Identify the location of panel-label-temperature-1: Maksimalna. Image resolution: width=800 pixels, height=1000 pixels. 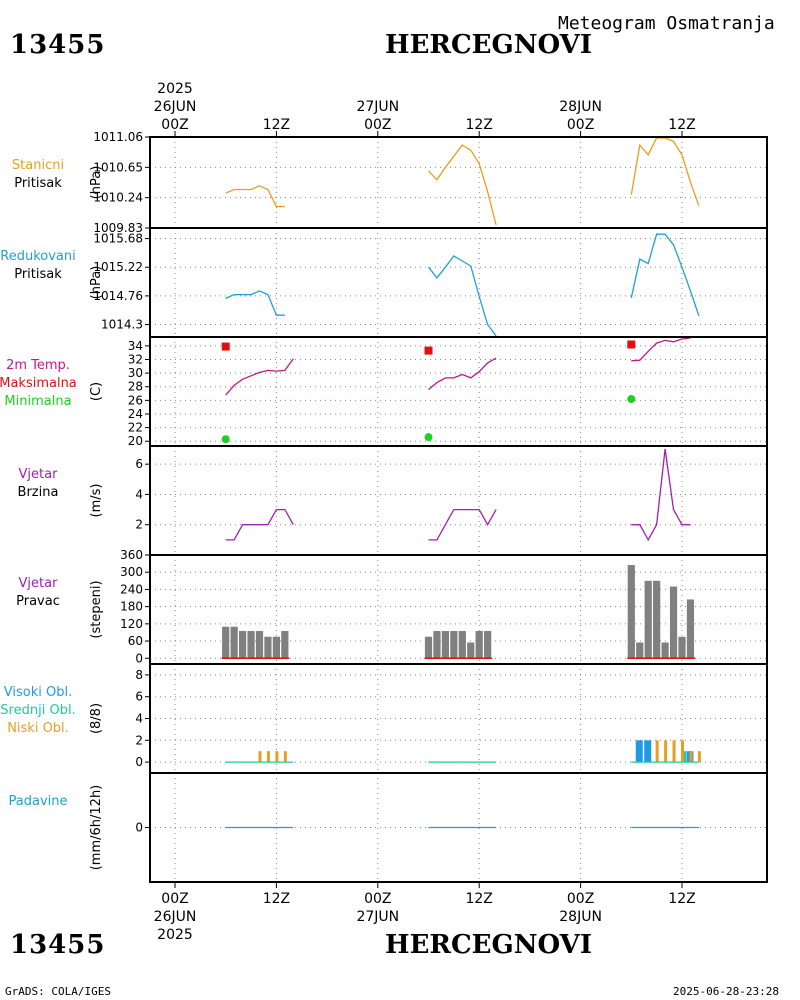
(38, 383).